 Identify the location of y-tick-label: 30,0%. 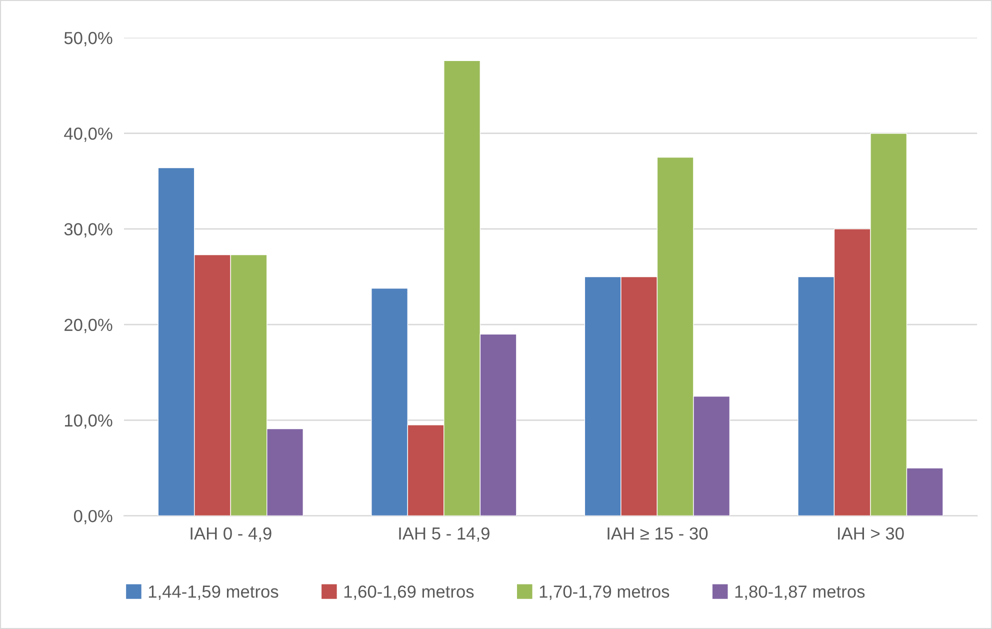
(88, 230).